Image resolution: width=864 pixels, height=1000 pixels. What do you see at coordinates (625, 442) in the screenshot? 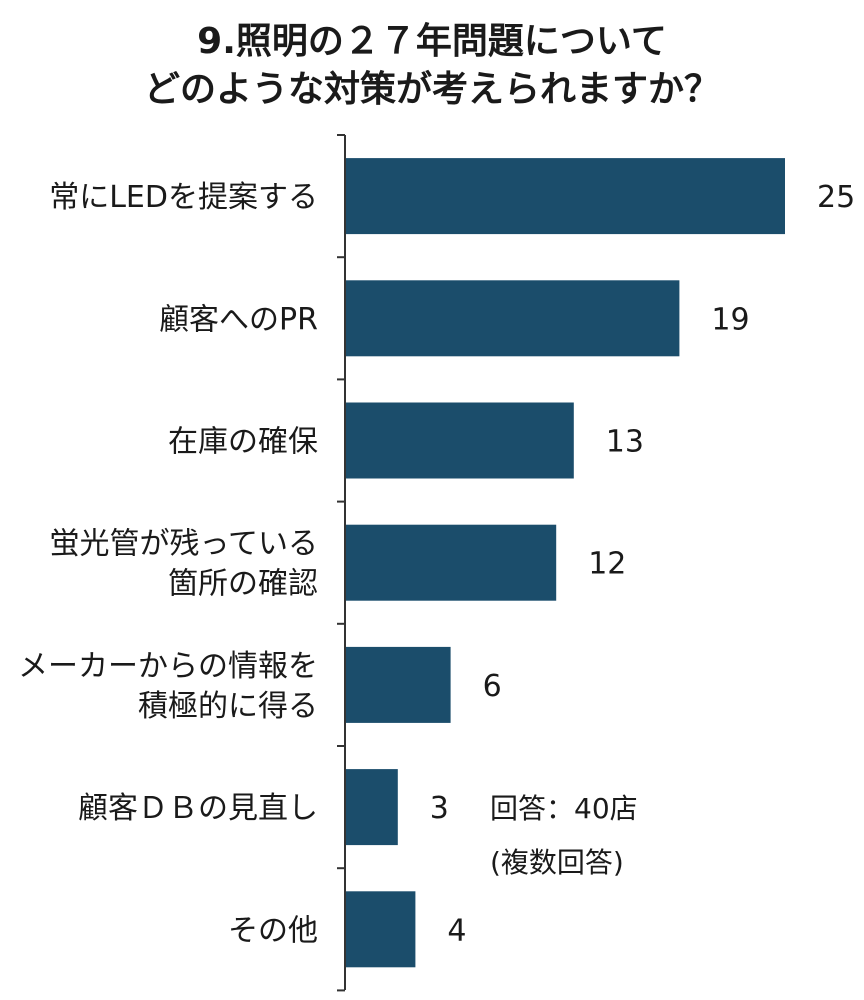
I see `value-label-2: 13` at bounding box center [625, 442].